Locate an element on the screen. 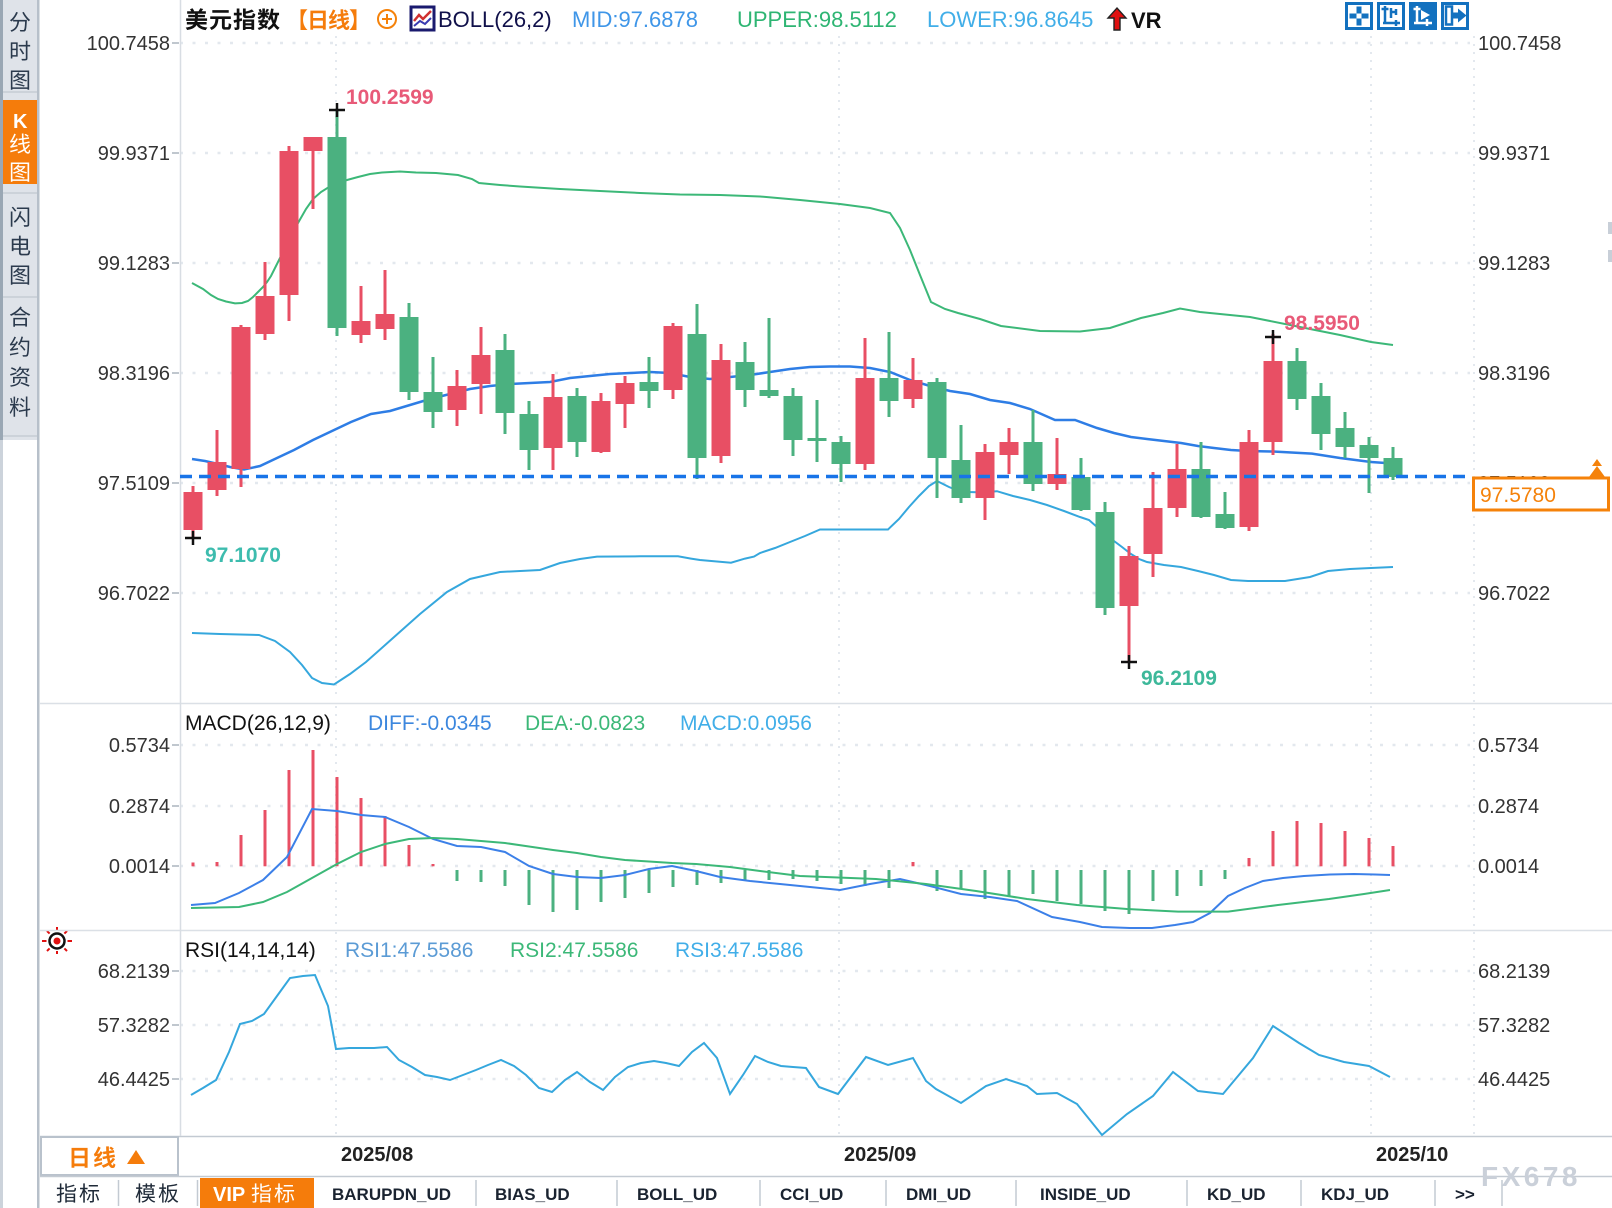 The image size is (1612, 1208). svg-text: FX678 is located at coordinates (1531, 1176).